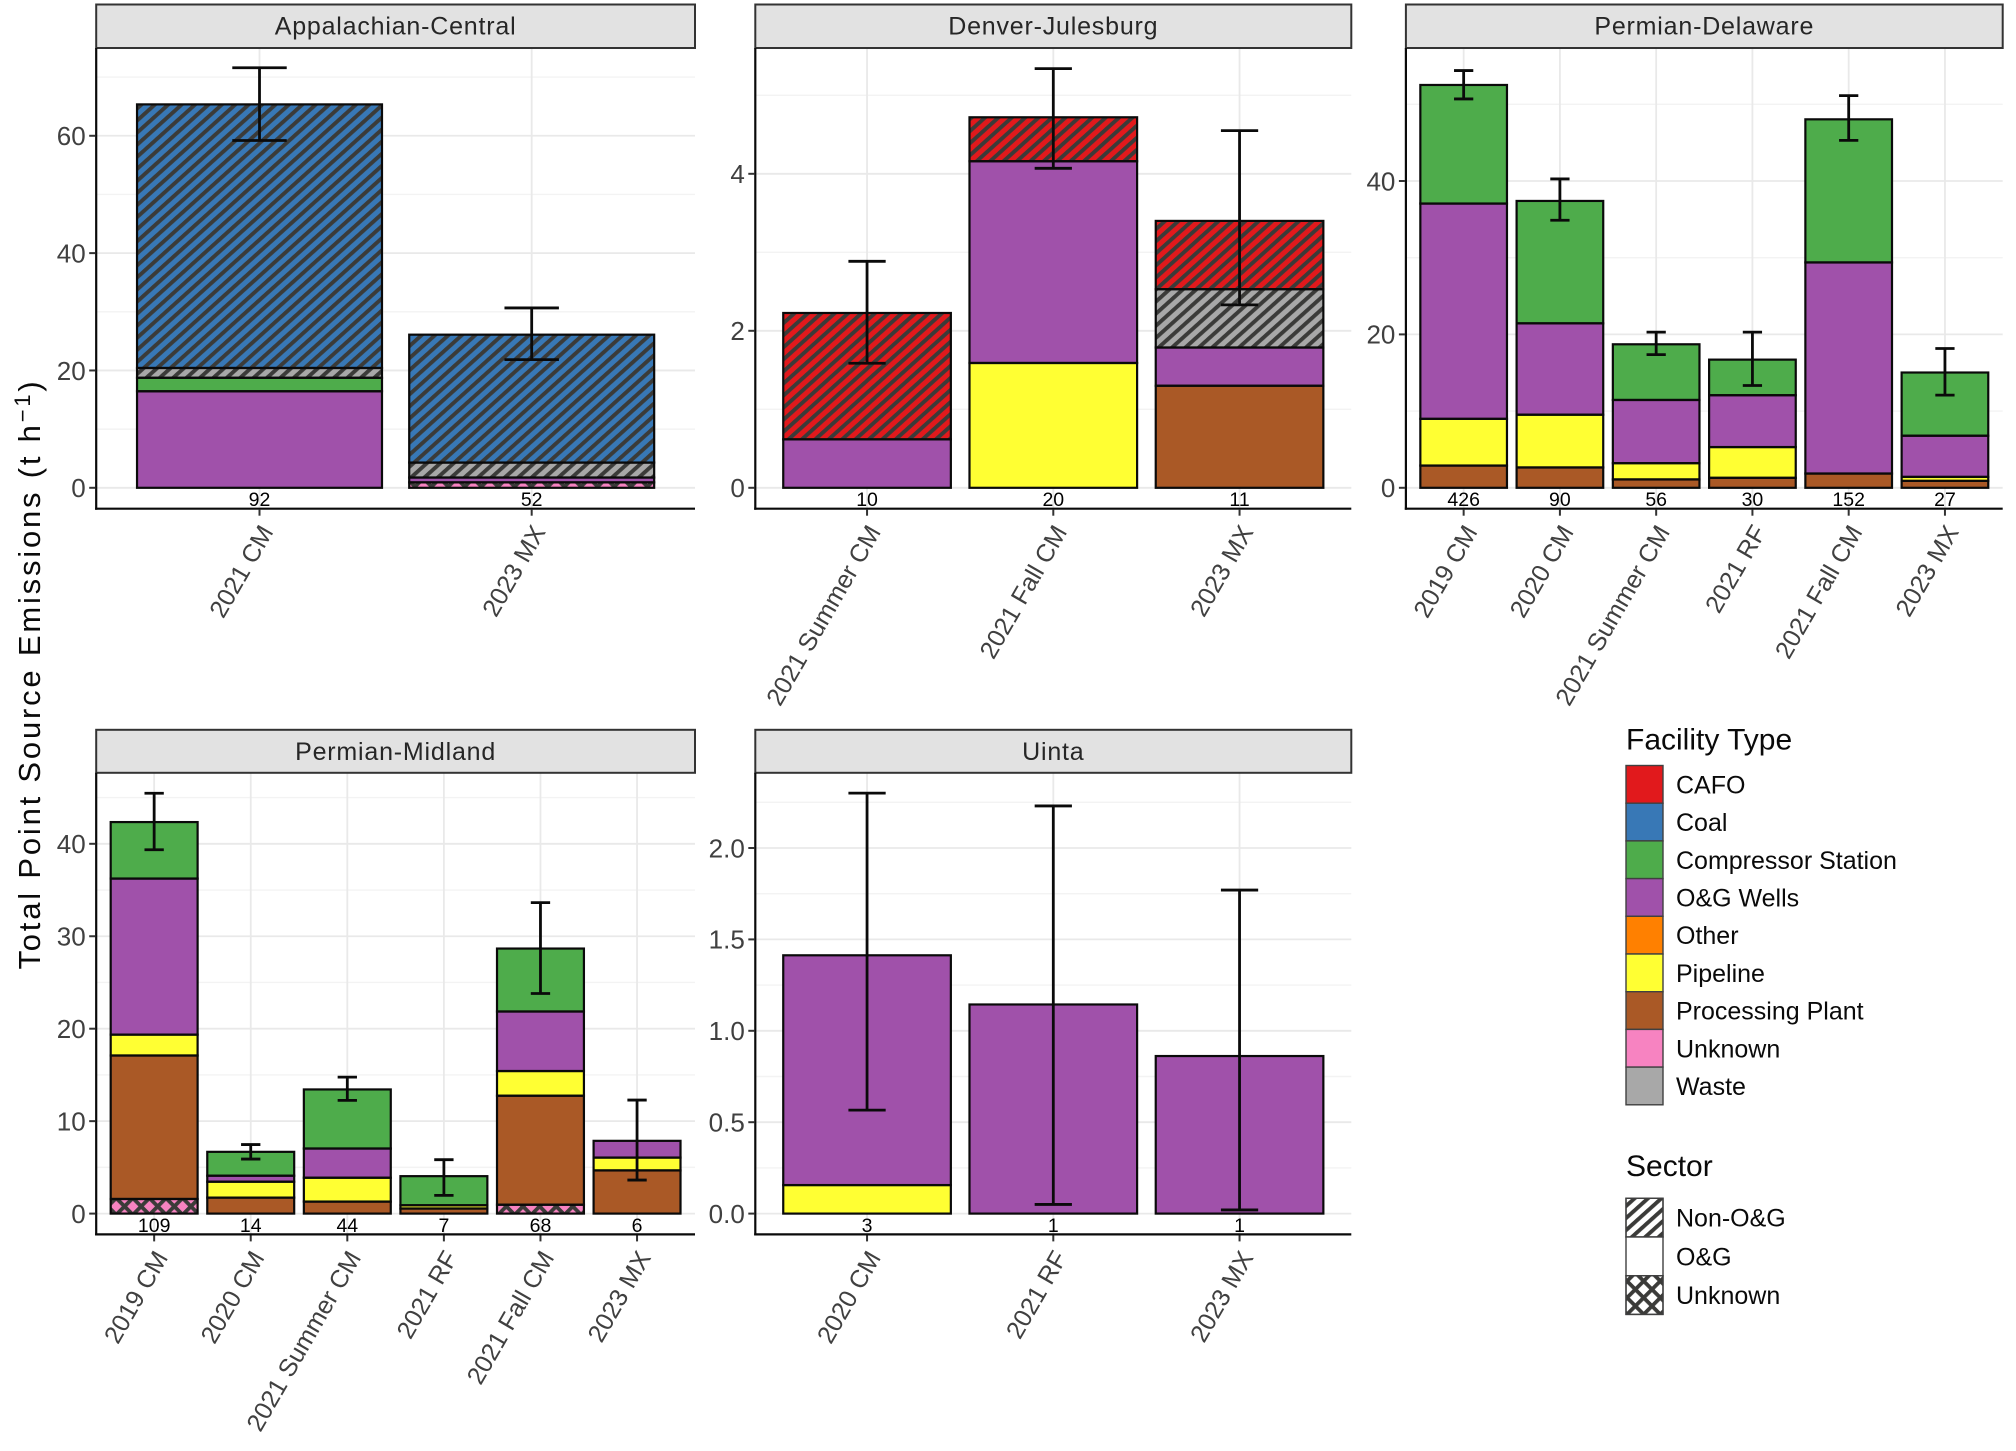 This screenshot has height=1451, width=2016. What do you see at coordinates (1239, 500) in the screenshot?
I see `svg-text: 11` at bounding box center [1239, 500].